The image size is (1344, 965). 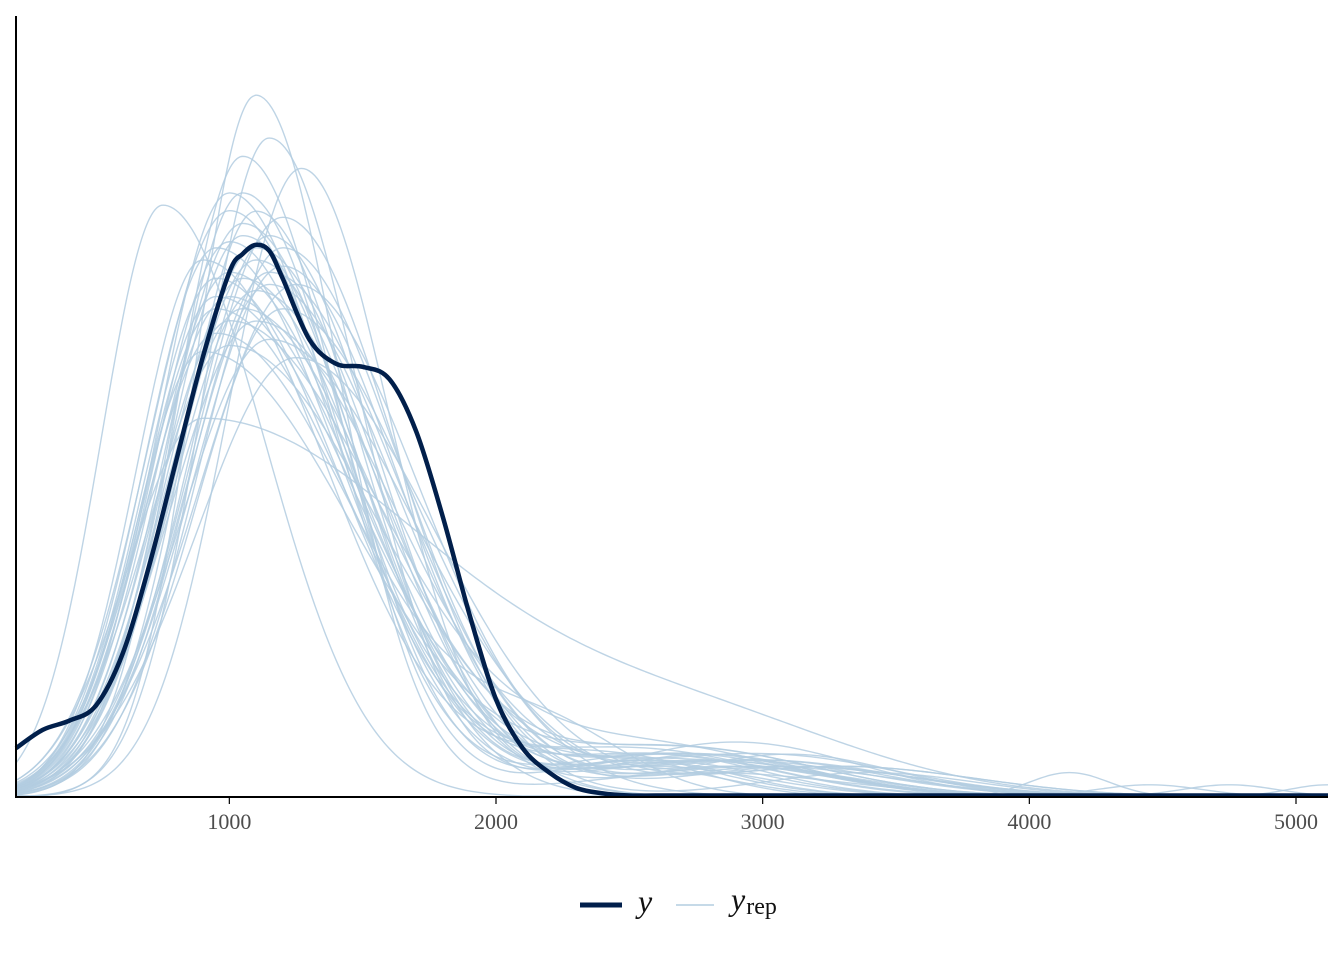 I want to click on x-tick-label-2000: 2000, so click(x=496, y=821).